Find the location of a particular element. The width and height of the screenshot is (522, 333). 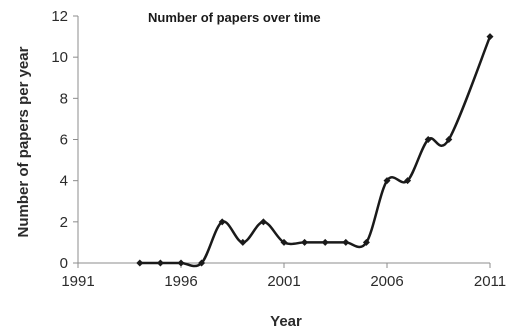

y-tick-label: 2 is located at coordinates (64, 222).